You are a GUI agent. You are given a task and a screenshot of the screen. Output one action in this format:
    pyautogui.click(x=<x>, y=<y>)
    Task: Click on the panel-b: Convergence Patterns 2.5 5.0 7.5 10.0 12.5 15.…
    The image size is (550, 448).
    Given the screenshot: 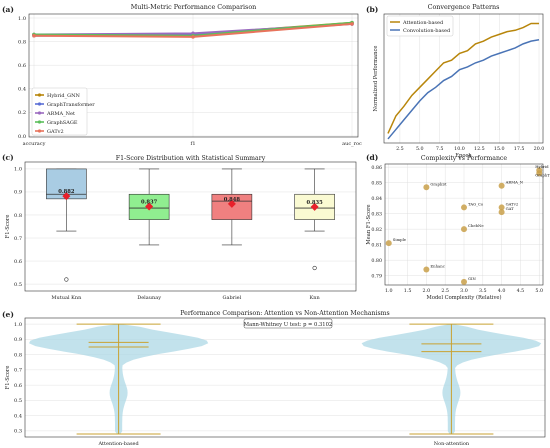 What is the action you would take?
    pyautogui.click(x=458, y=81)
    